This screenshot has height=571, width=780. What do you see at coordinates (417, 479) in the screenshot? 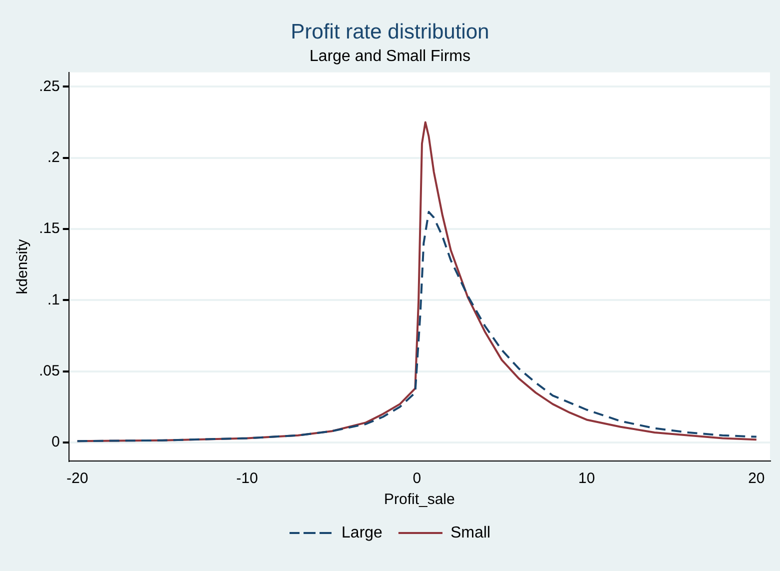
I see `x-tick-label: 0` at bounding box center [417, 479].